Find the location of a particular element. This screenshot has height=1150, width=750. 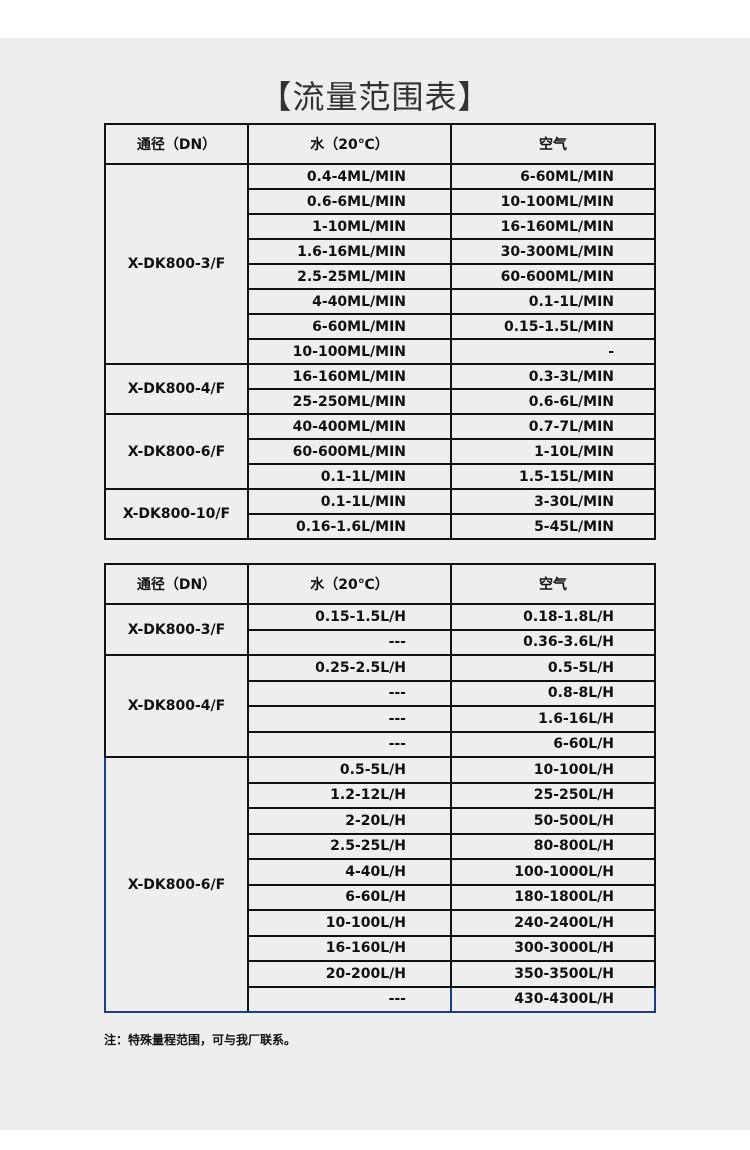

table-row: 2-20L/H 50-500L/H is located at coordinates (380, 821).